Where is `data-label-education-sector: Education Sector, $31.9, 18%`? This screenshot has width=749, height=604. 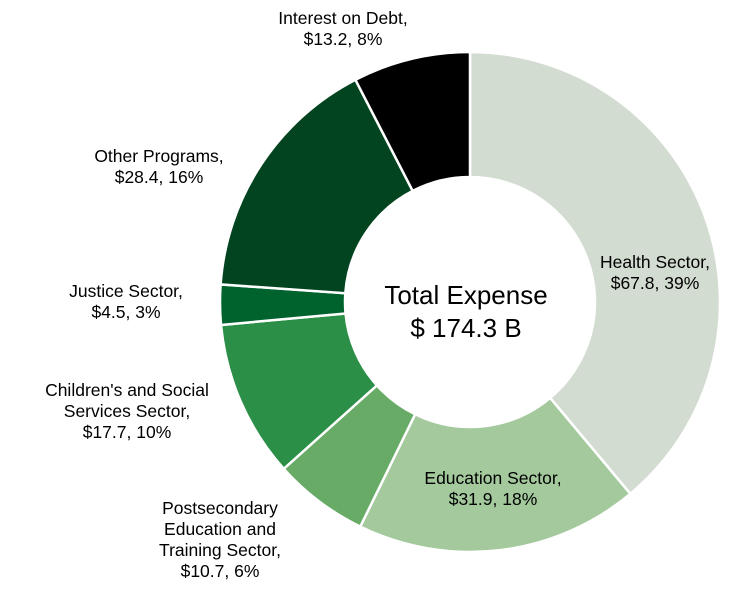 data-label-education-sector: Education Sector, $31.9, 18% is located at coordinates (492, 488).